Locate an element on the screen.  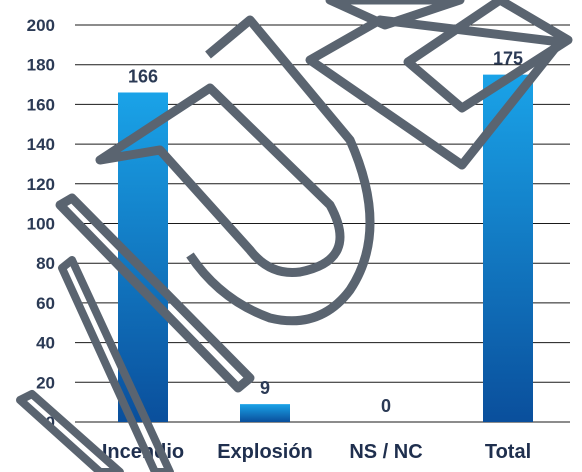
category-label-2: NS / NC is located at coordinates (385, 452).